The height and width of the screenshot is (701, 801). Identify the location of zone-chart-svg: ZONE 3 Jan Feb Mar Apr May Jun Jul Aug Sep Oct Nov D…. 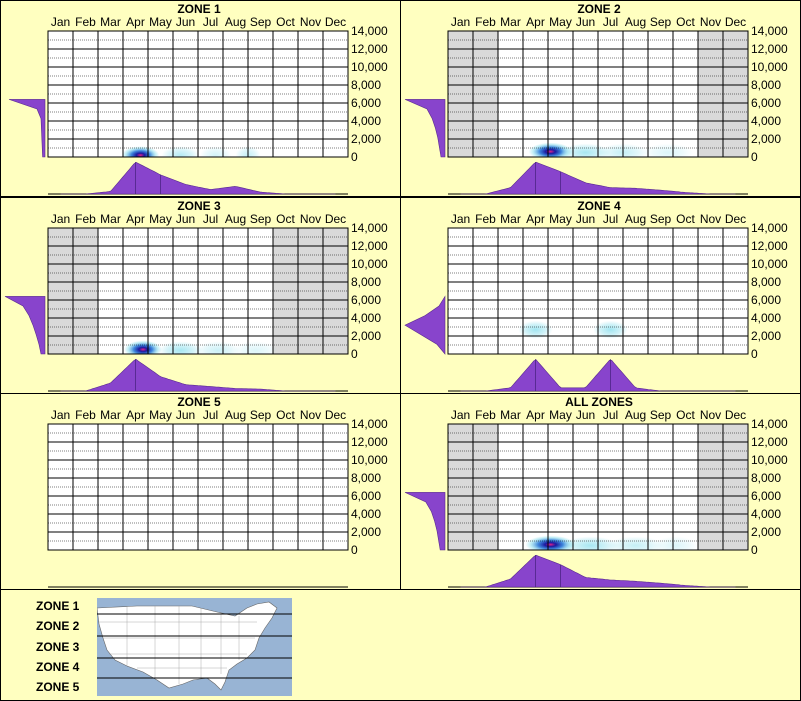
(196, 295).